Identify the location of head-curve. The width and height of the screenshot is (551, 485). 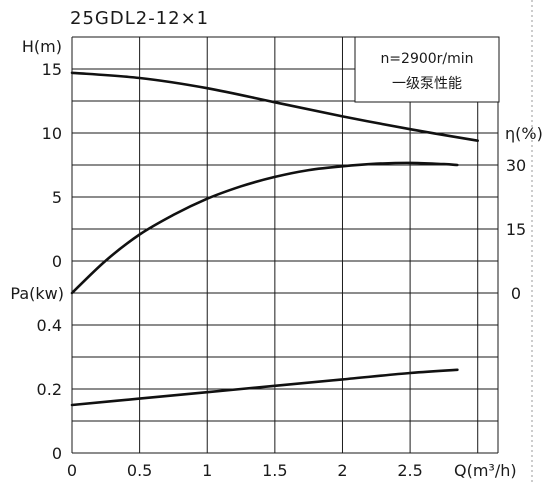
(274, 106).